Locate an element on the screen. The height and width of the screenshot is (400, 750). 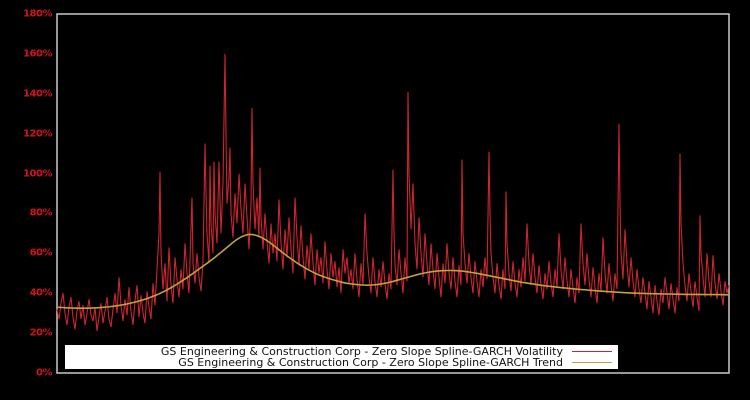
y-axis-tick-label: 180% is located at coordinates (37, 14).